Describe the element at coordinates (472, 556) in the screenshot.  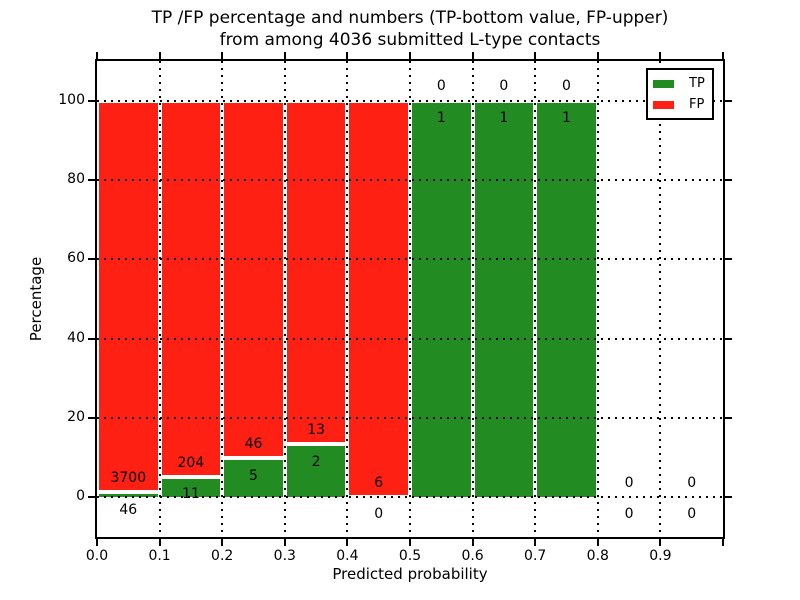
I see `x-tick-label: 0.6` at that location.